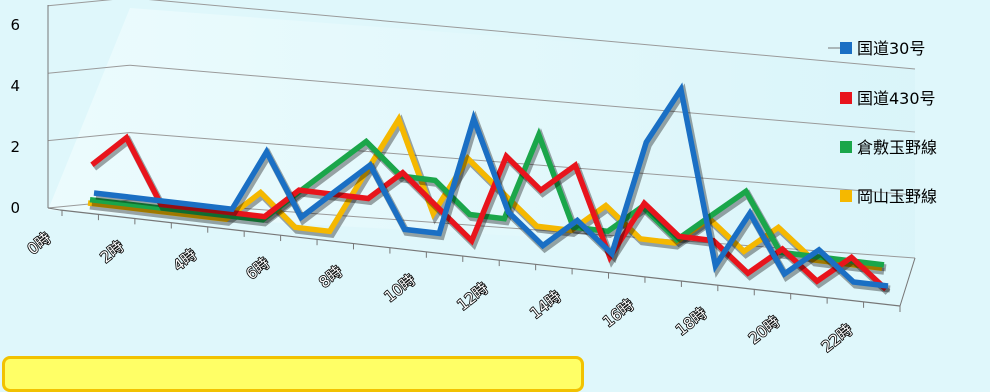 This screenshot has height=392, width=990. Describe the element at coordinates (897, 147) in the screenshot. I see `legend-label-2: 倉敷玉野線` at that location.